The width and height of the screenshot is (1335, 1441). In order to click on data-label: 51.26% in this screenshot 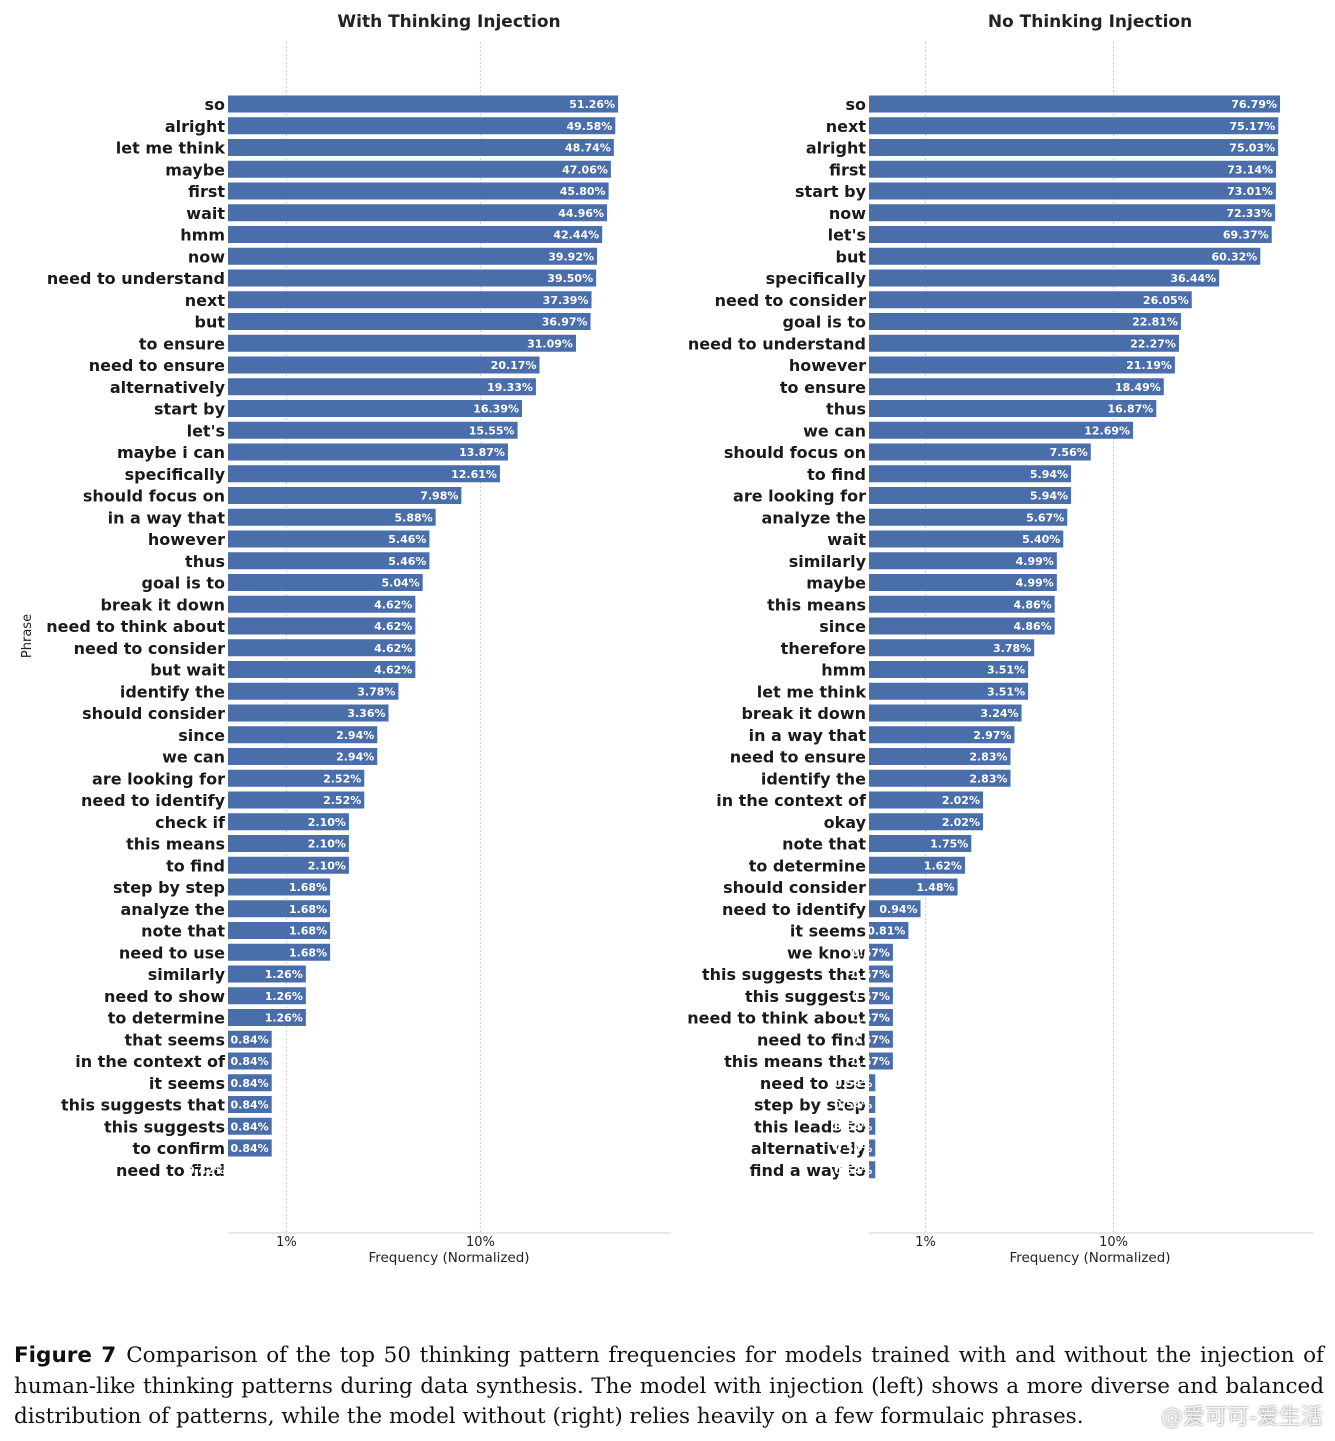, I will do `click(592, 104)`.